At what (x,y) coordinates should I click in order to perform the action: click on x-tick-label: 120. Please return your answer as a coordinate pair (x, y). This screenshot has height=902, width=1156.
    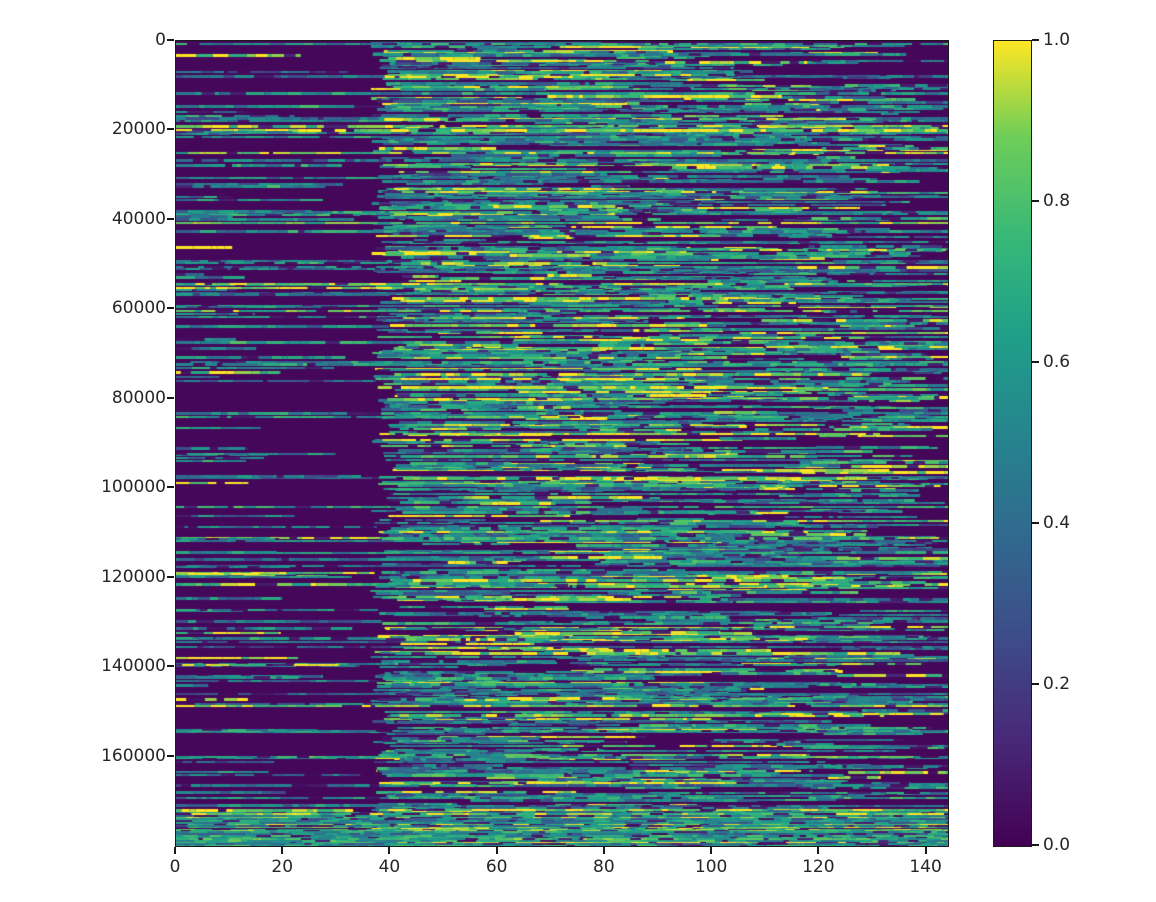
    Looking at the image, I should click on (818, 867).